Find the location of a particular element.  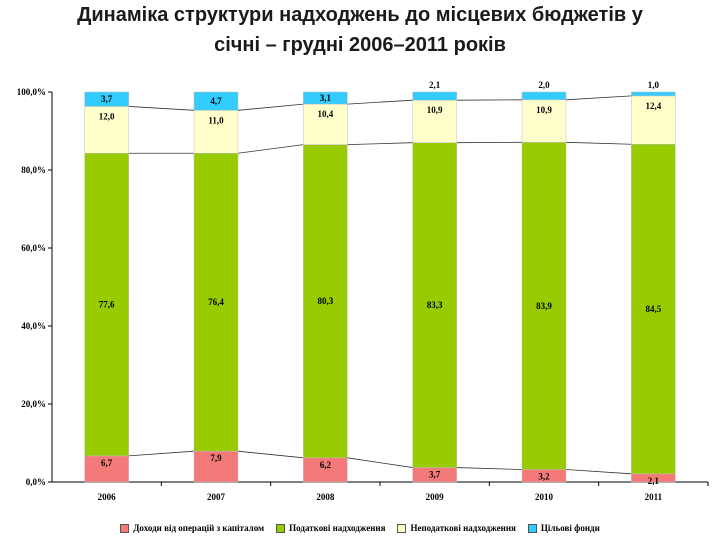

legend-item: Податкові надходження is located at coordinates (330, 528).